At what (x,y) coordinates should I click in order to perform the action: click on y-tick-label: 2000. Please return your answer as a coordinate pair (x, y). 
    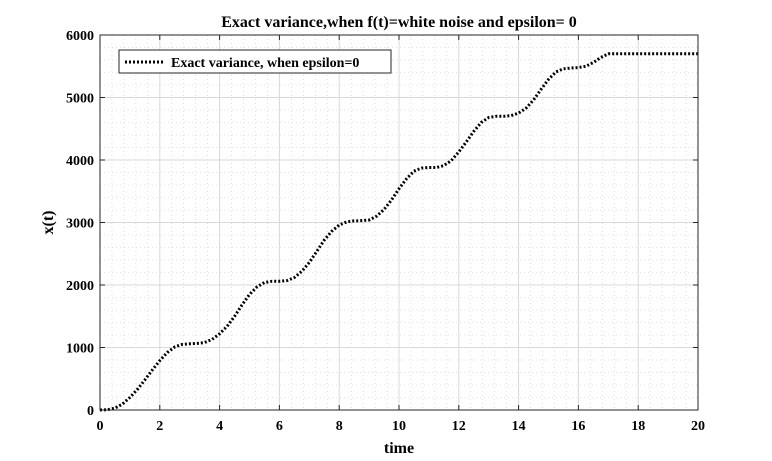
    Looking at the image, I should click on (80, 286).